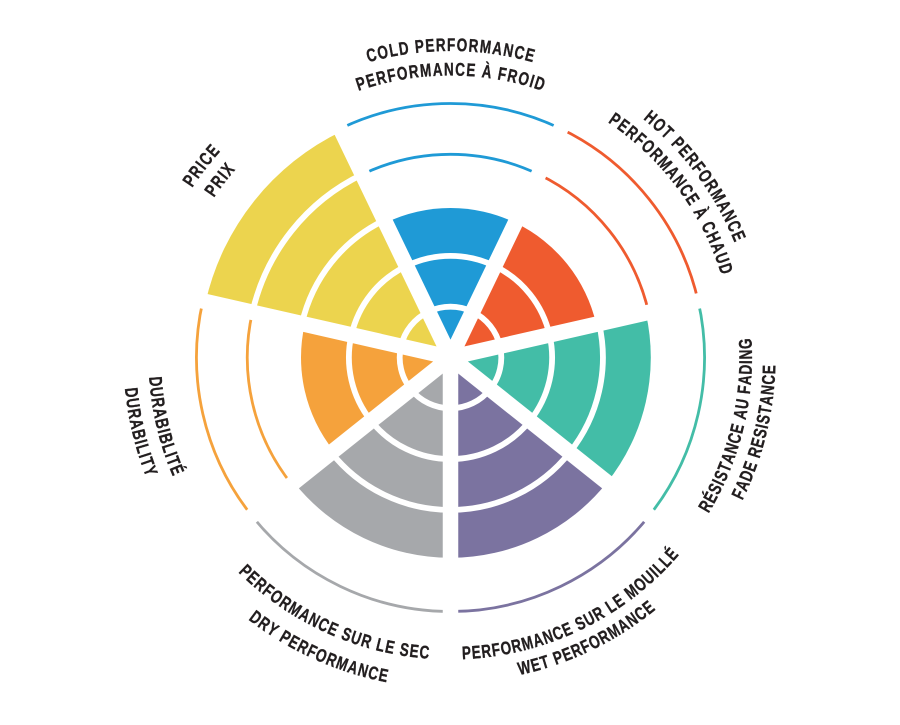 The height and width of the screenshot is (725, 900). What do you see at coordinates (487, 71) in the screenshot?
I see `svg-text: À` at bounding box center [487, 71].